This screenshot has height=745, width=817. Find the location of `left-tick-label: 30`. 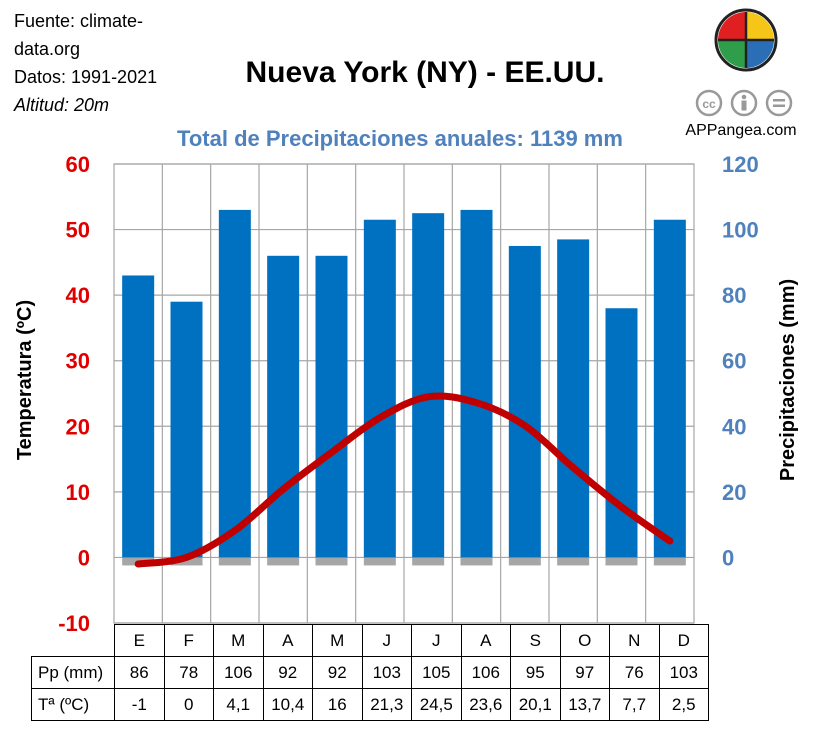

left-tick-label: 30 is located at coordinates (78, 361).